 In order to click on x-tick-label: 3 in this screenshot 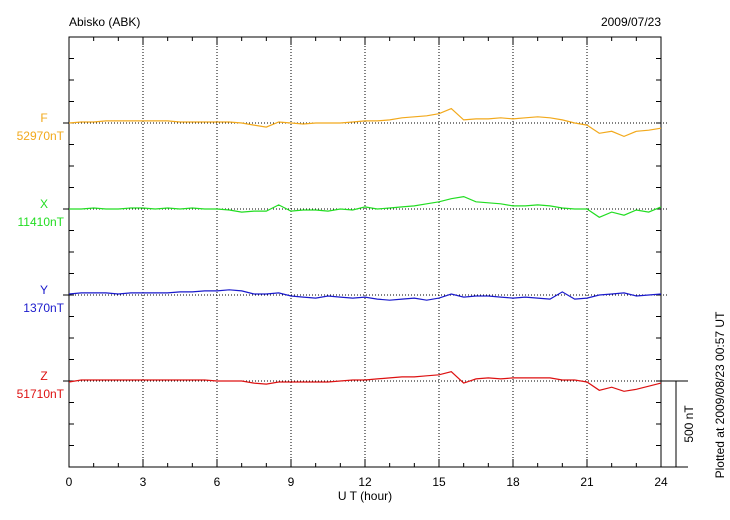, I will do `click(143, 482)`.